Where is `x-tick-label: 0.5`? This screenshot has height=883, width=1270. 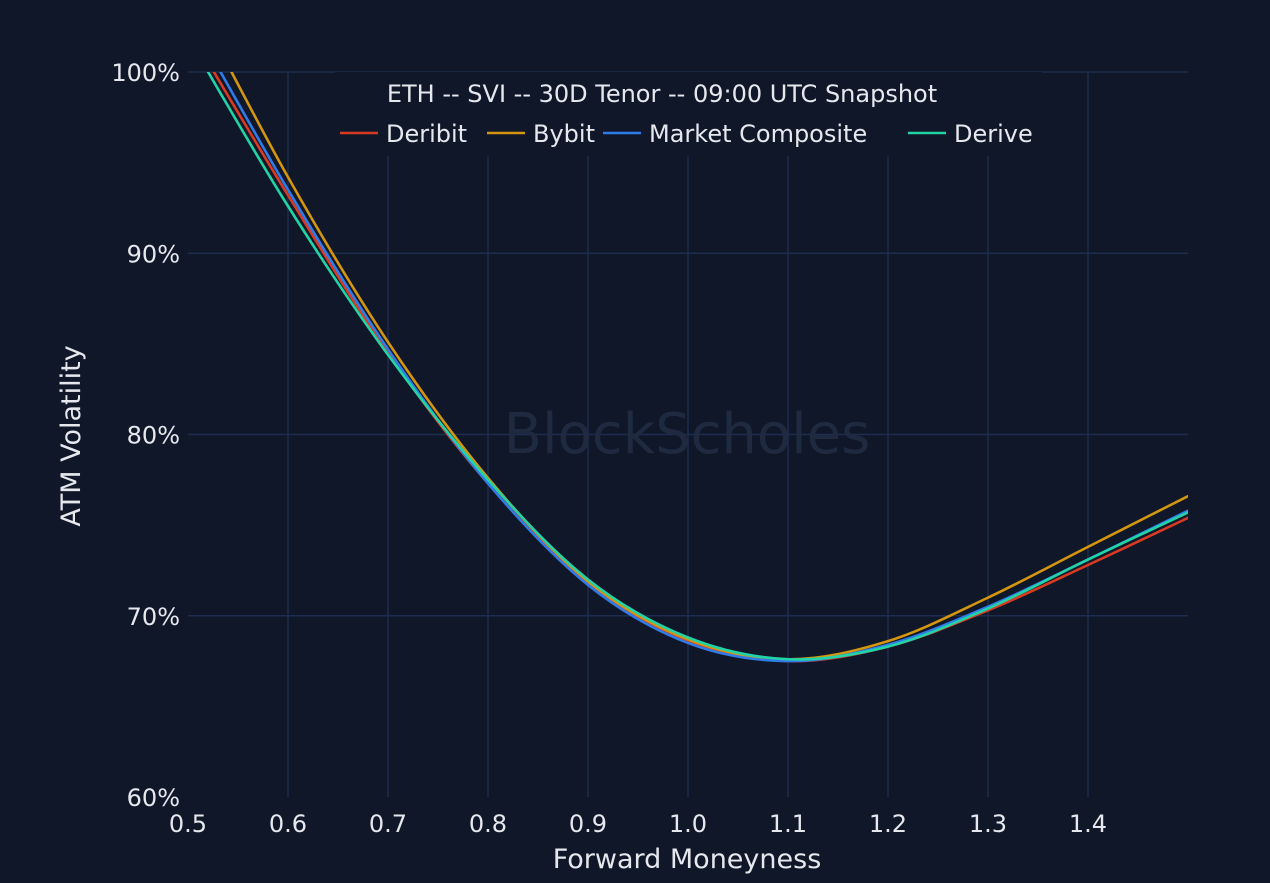
x-tick-label: 0.5 is located at coordinates (188, 824).